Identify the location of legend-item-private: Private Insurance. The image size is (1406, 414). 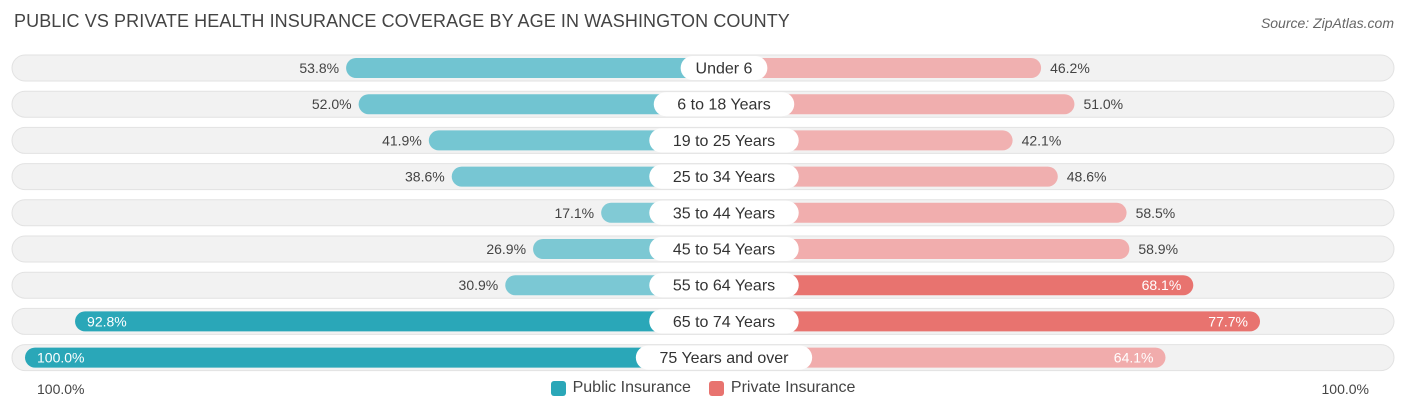
(782, 388).